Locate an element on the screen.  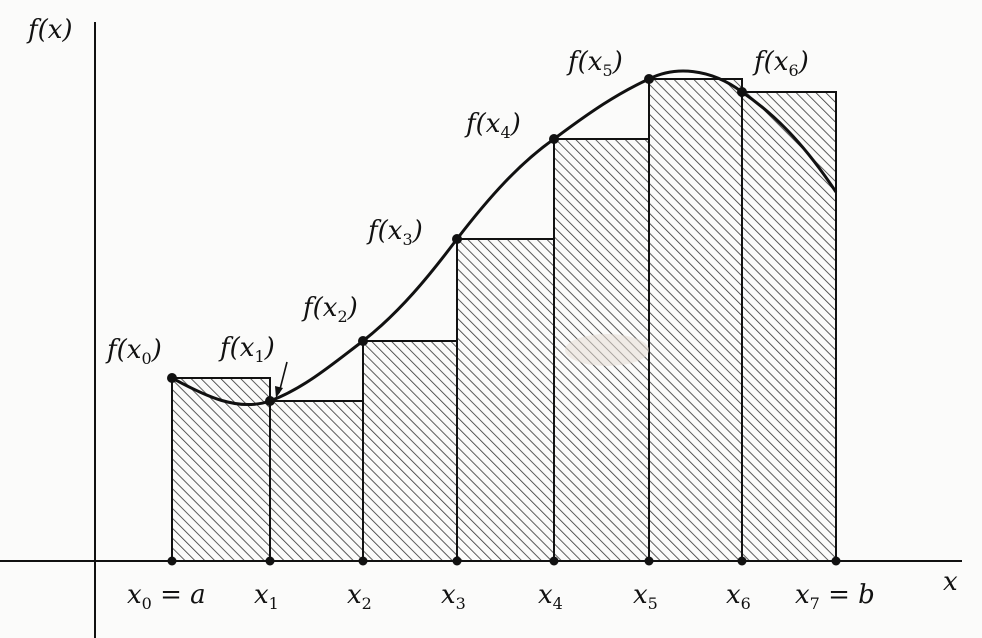
point-f-x2 is located at coordinates (363, 341).